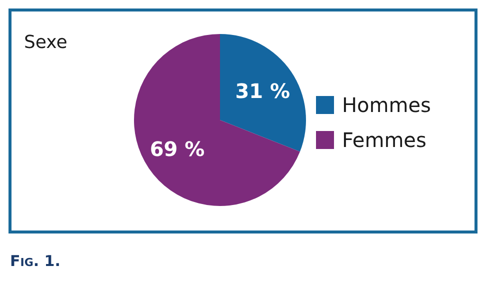  I want to click on legend-label: Hommes, so click(386, 105).